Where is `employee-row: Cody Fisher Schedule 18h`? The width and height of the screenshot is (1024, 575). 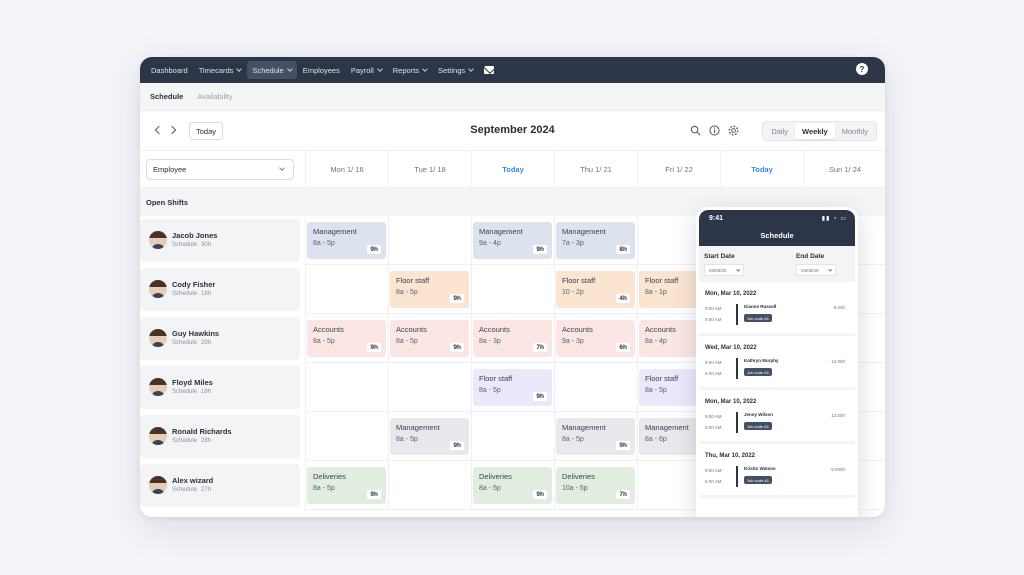 employee-row: Cody Fisher Schedule 18h is located at coordinates (512, 289).